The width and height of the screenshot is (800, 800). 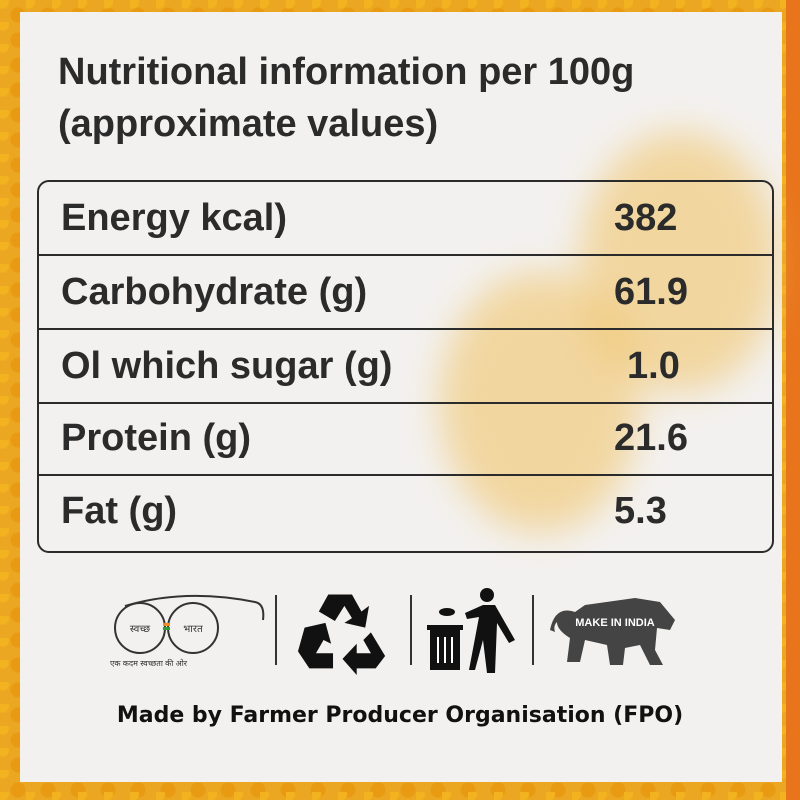 I want to click on nutrient-label: Fat (g), so click(x=119, y=510).